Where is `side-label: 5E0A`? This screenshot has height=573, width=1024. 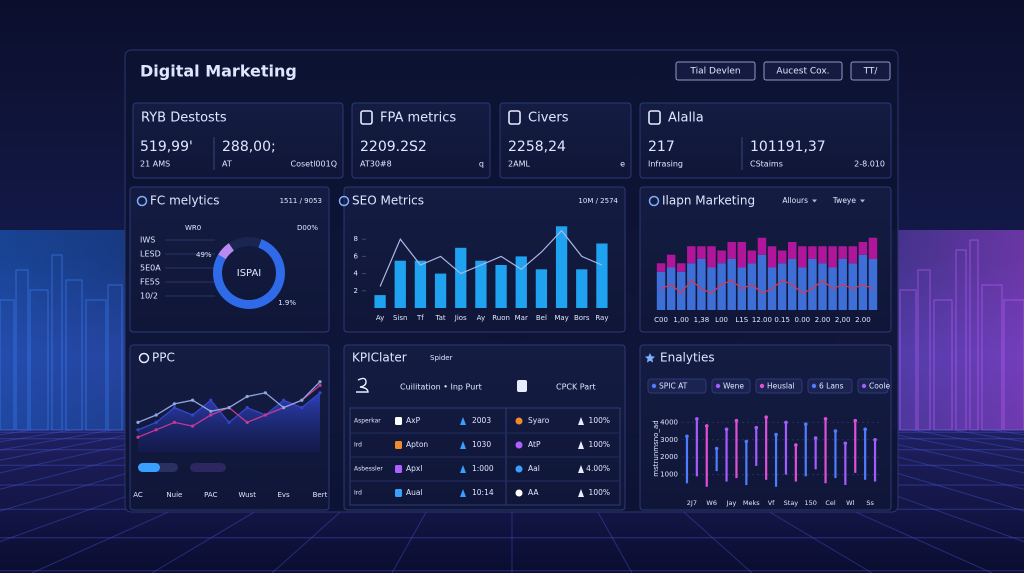 side-label: 5E0A is located at coordinates (150, 268).